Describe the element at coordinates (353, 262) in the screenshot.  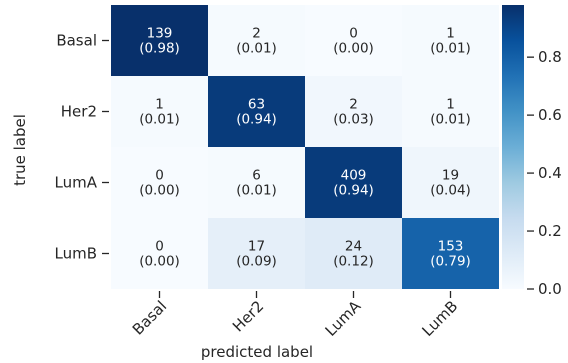
I see `cell-fraction-label: (0.12)` at that location.